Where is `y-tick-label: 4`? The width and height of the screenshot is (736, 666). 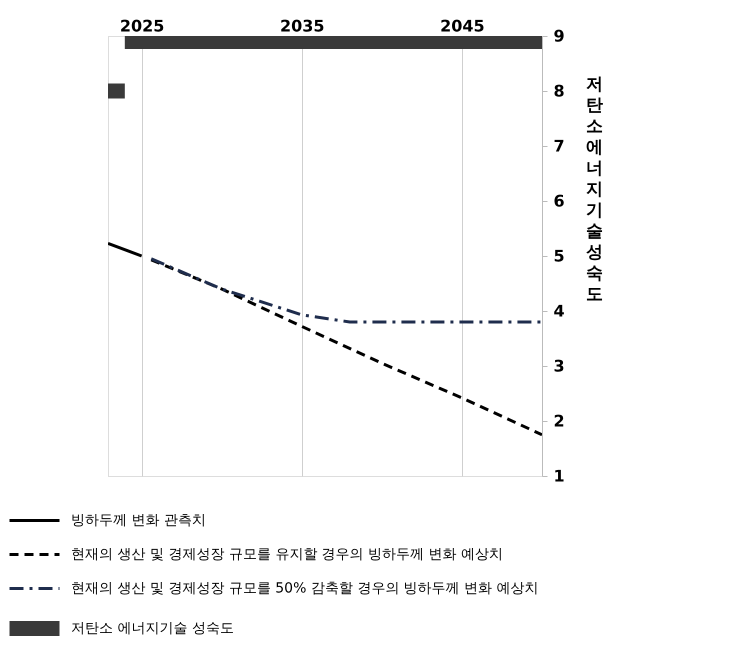 y-tick-label: 4 is located at coordinates (559, 311).